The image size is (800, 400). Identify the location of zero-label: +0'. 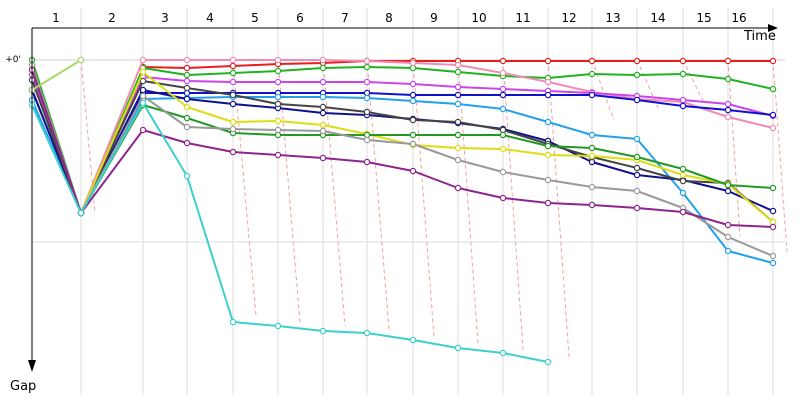
(13, 60).